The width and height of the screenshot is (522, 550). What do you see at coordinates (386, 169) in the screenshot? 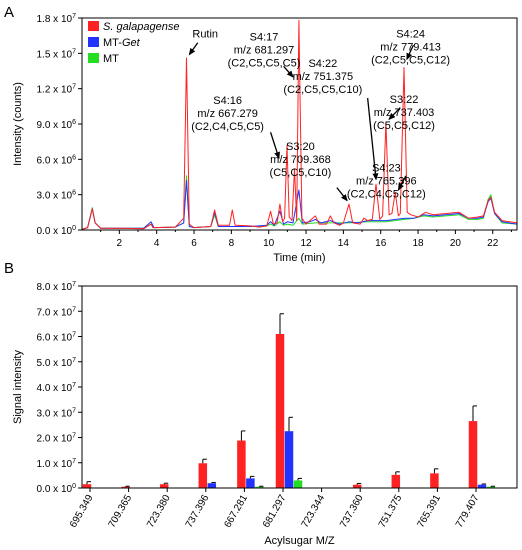
I see `peak-annotation-line: S4:23` at bounding box center [386, 169].